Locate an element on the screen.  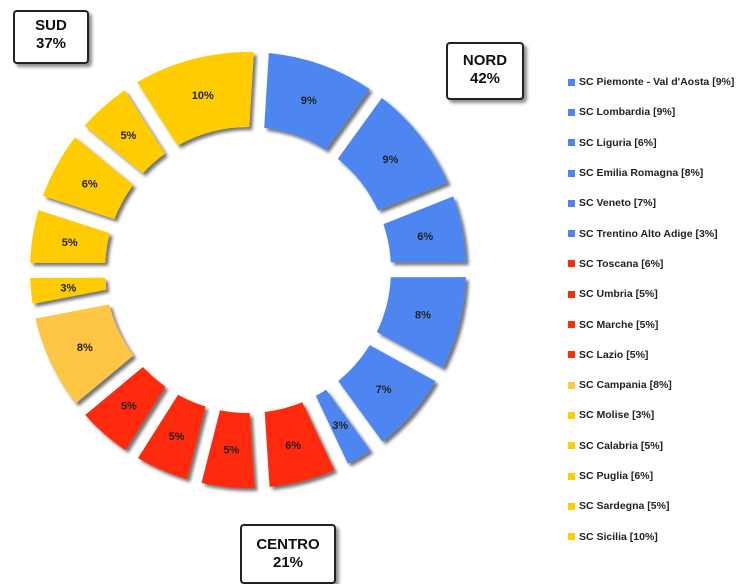
slice-sc-umbria is located at coordinates (228, 449).